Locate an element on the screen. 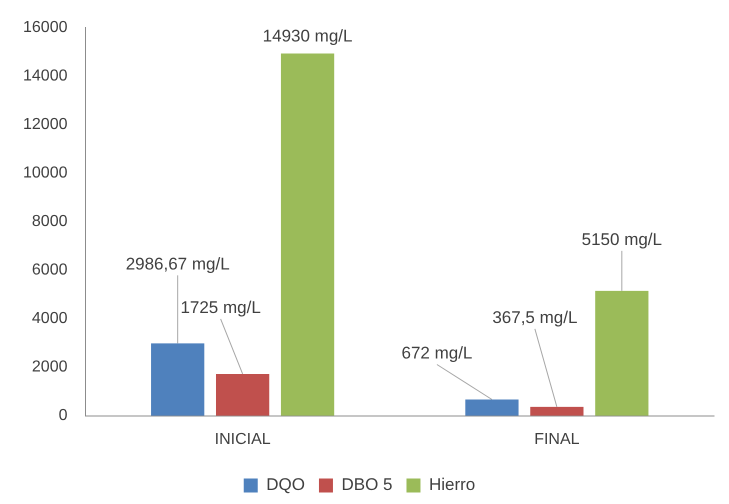 Image resolution: width=729 pixels, height=504 pixels. y-tick-label: 0 is located at coordinates (63, 415).